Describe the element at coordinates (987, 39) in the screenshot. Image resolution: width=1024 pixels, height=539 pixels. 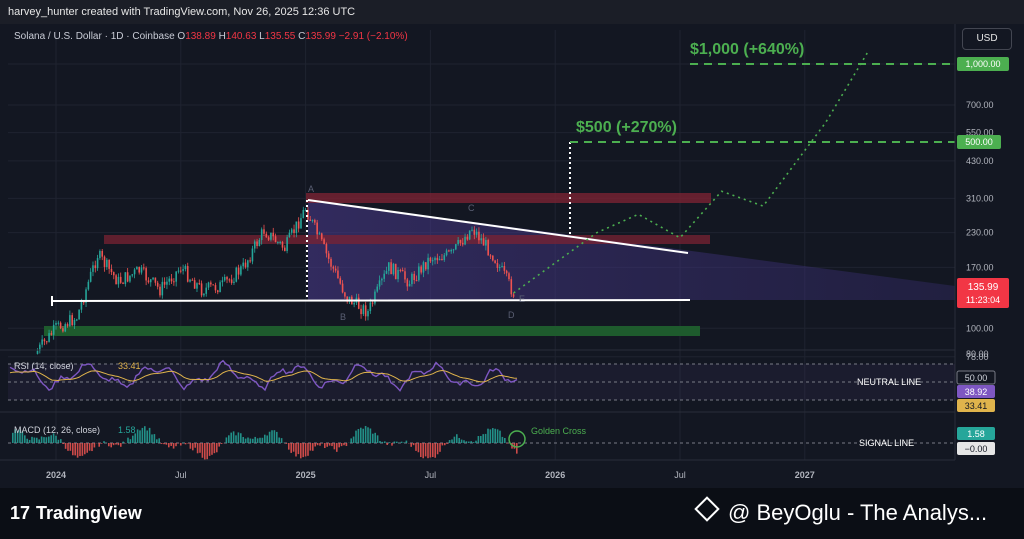
I see `currency-button: USD` at that location.